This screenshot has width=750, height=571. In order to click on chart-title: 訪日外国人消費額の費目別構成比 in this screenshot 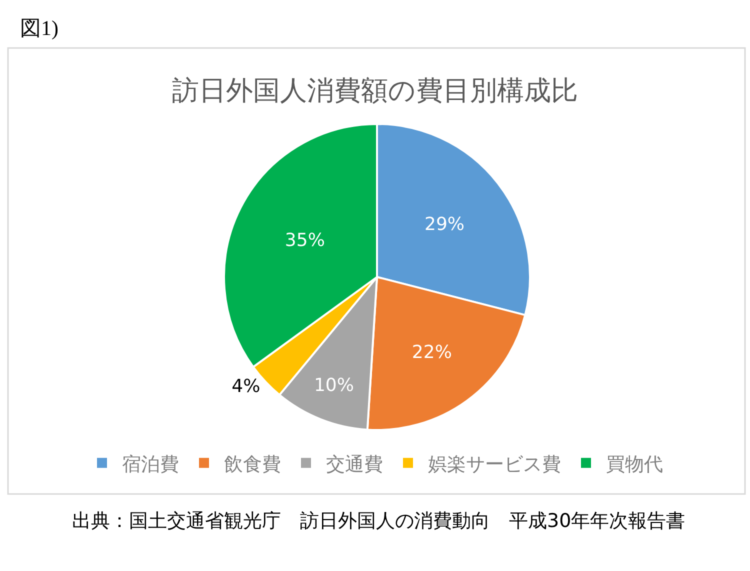, I will do `click(375, 90)`.